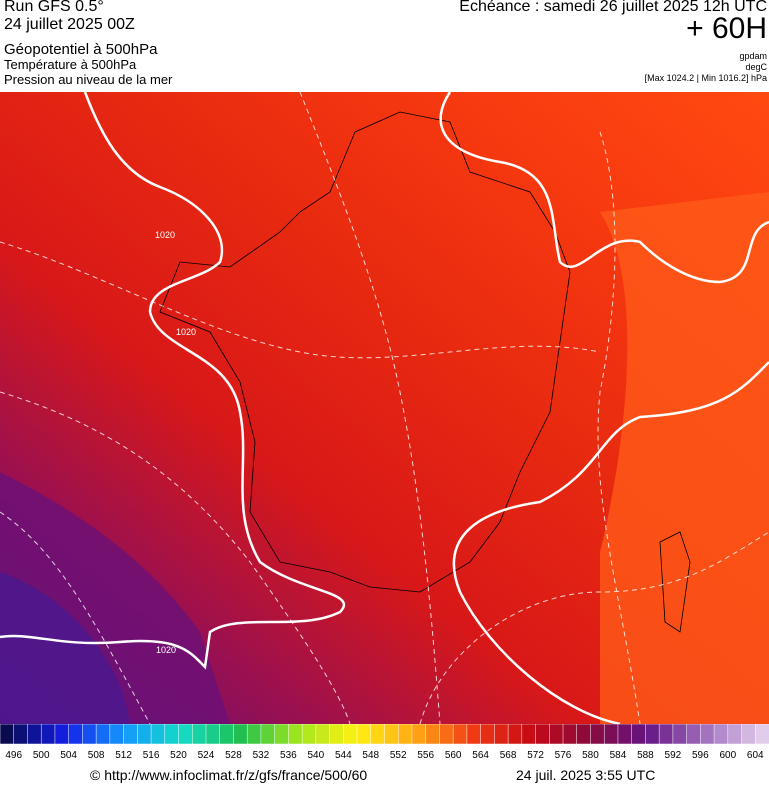 This screenshot has height=786, width=769. Describe the element at coordinates (65, 648) in the screenshot. I see `cold-zone` at that location.